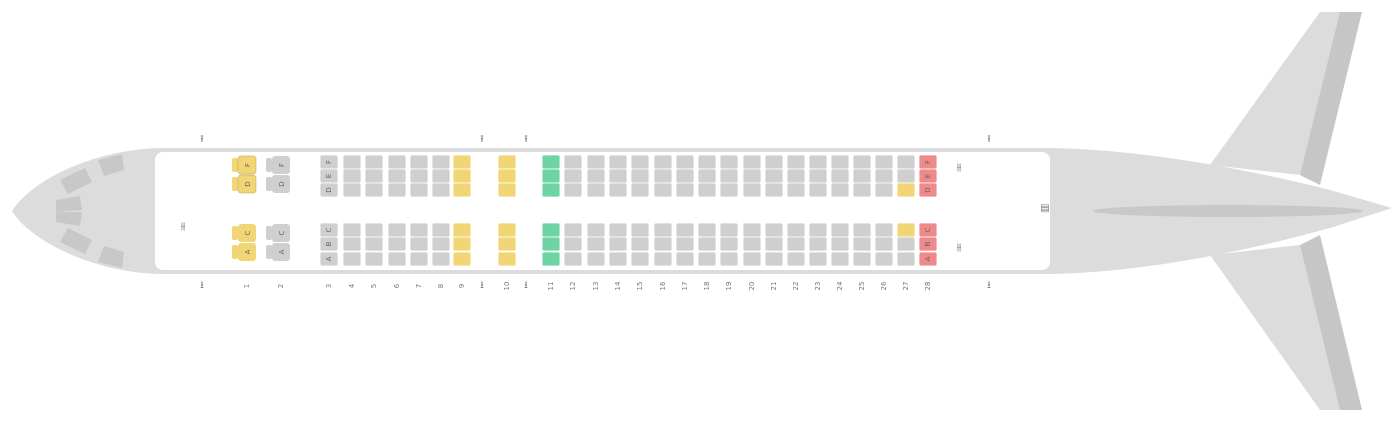 Image resolution: width=1400 pixels, height=421 pixels. Describe the element at coordinates (663, 176) in the screenshot. I see `seat-16E` at that location.